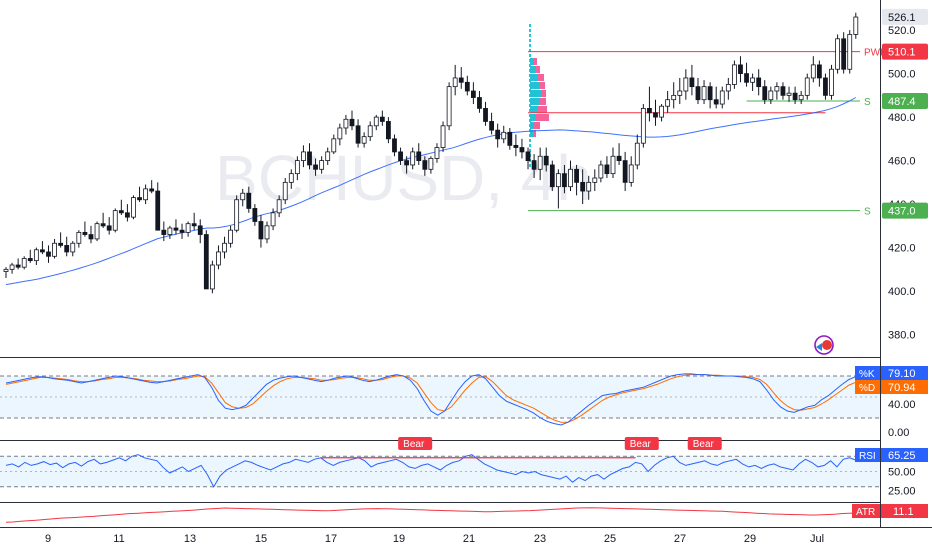  Describe the element at coordinates (750, 539) in the screenshot. I see `time-tick-label: 29` at that location.